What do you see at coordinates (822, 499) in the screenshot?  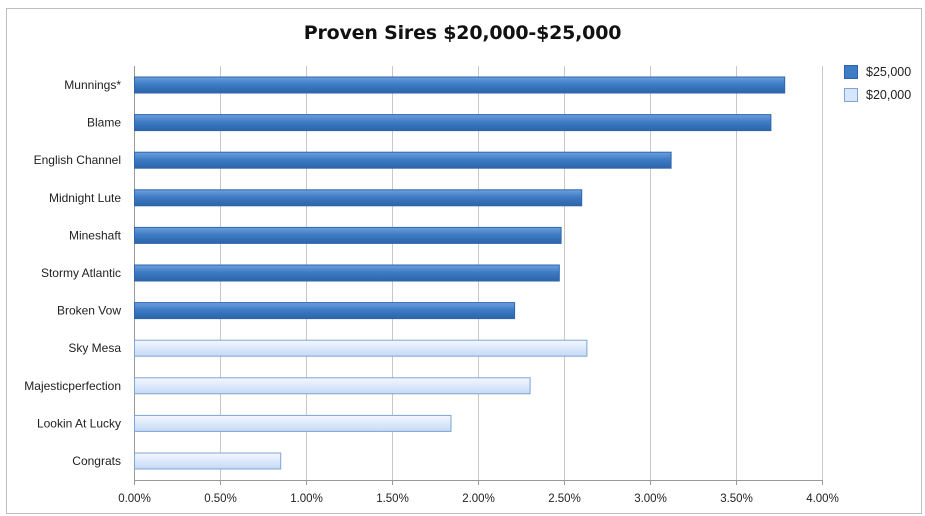 I see `x-tick-label: 4.00%` at bounding box center [822, 499].